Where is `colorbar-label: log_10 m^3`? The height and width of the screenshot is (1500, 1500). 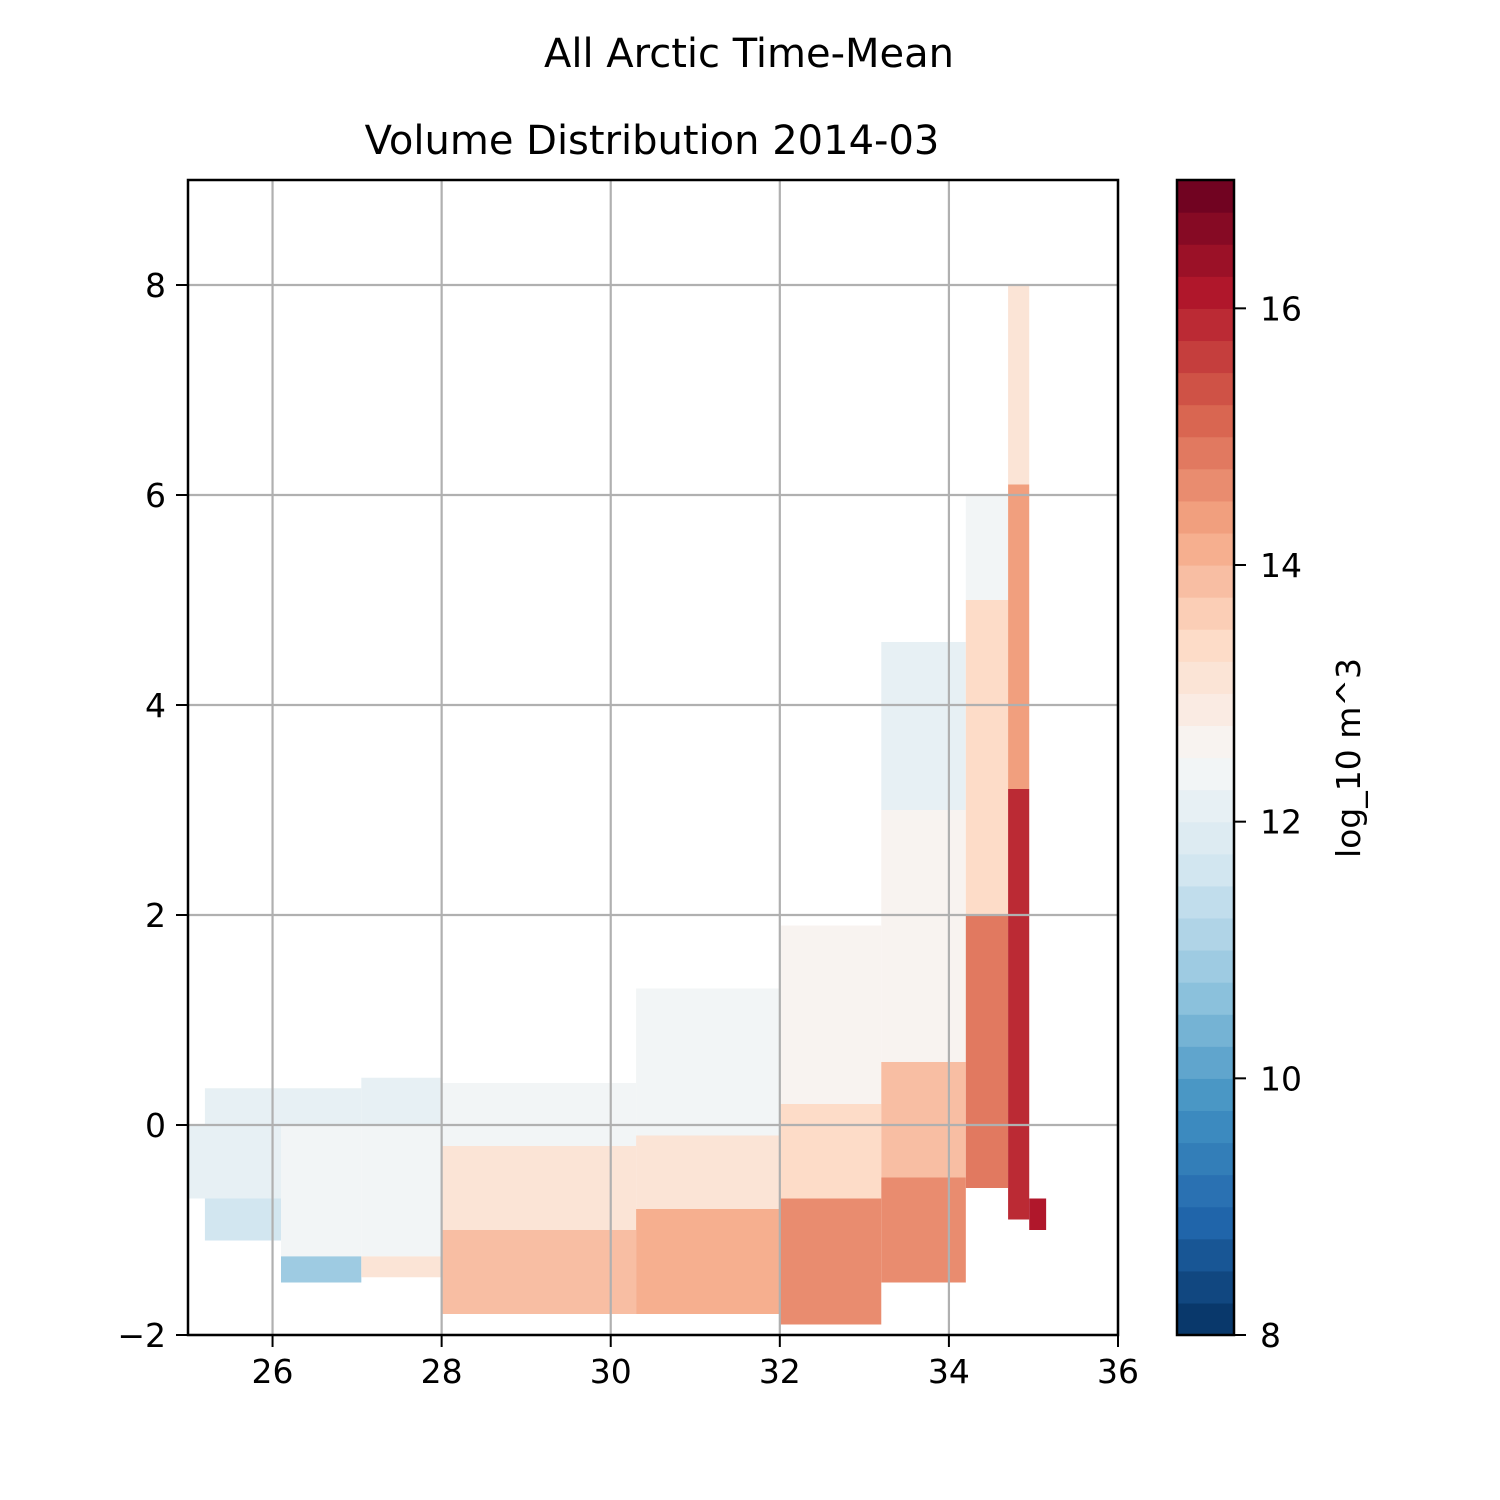 colorbar-label: log_10 m^3 is located at coordinates (1348, 758).